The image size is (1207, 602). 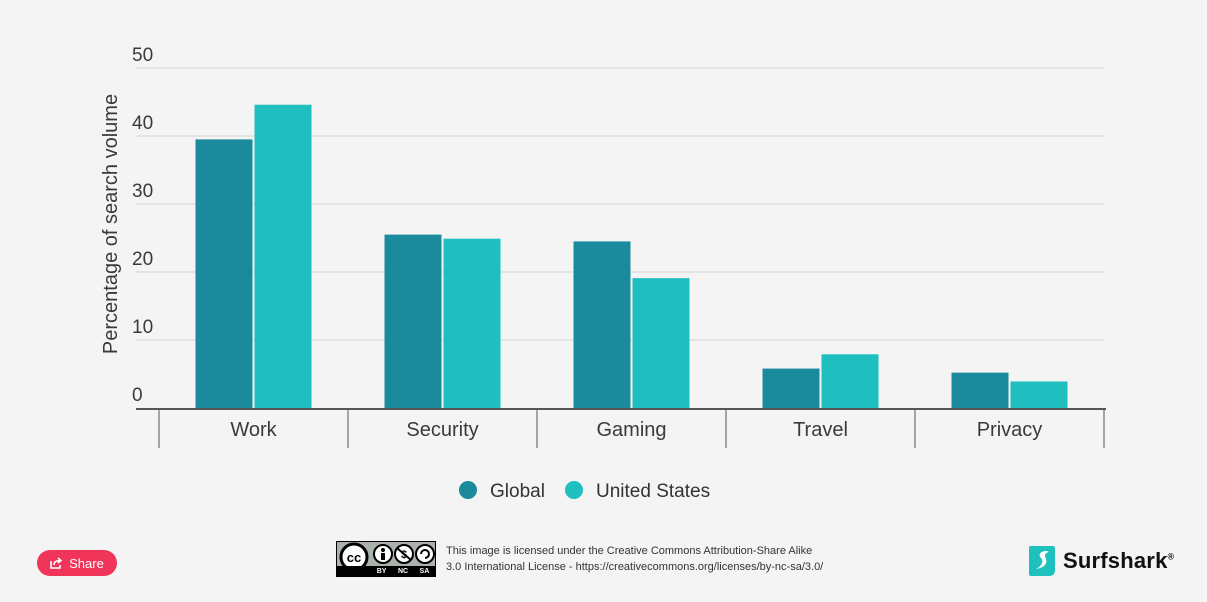 What do you see at coordinates (850, 381) in the screenshot?
I see `bar-united-states-travel` at bounding box center [850, 381].